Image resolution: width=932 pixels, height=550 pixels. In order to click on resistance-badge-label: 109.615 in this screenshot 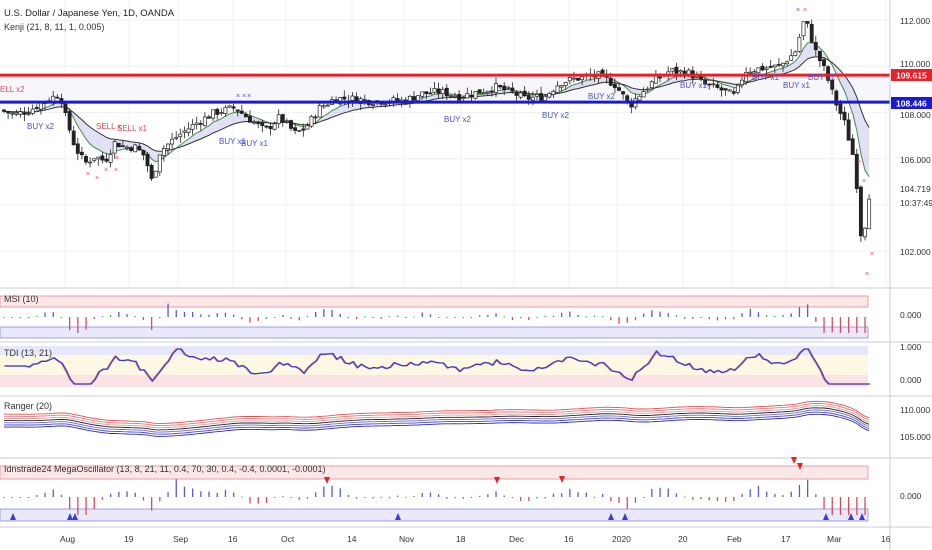, I will do `click(911, 76)`.